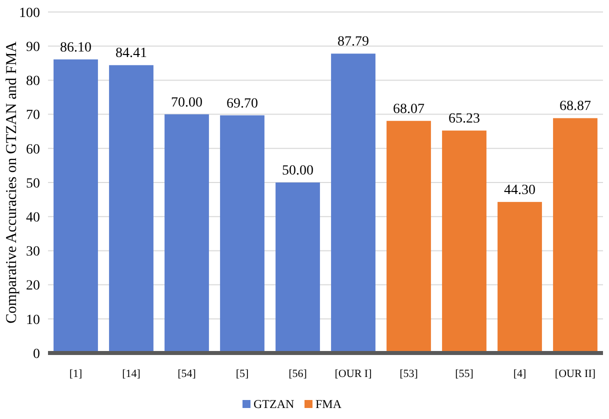 Image resolution: width=609 pixels, height=419 pixels. Describe the element at coordinates (33, 150) in the screenshot. I see `y-tick-label: 60` at that location.